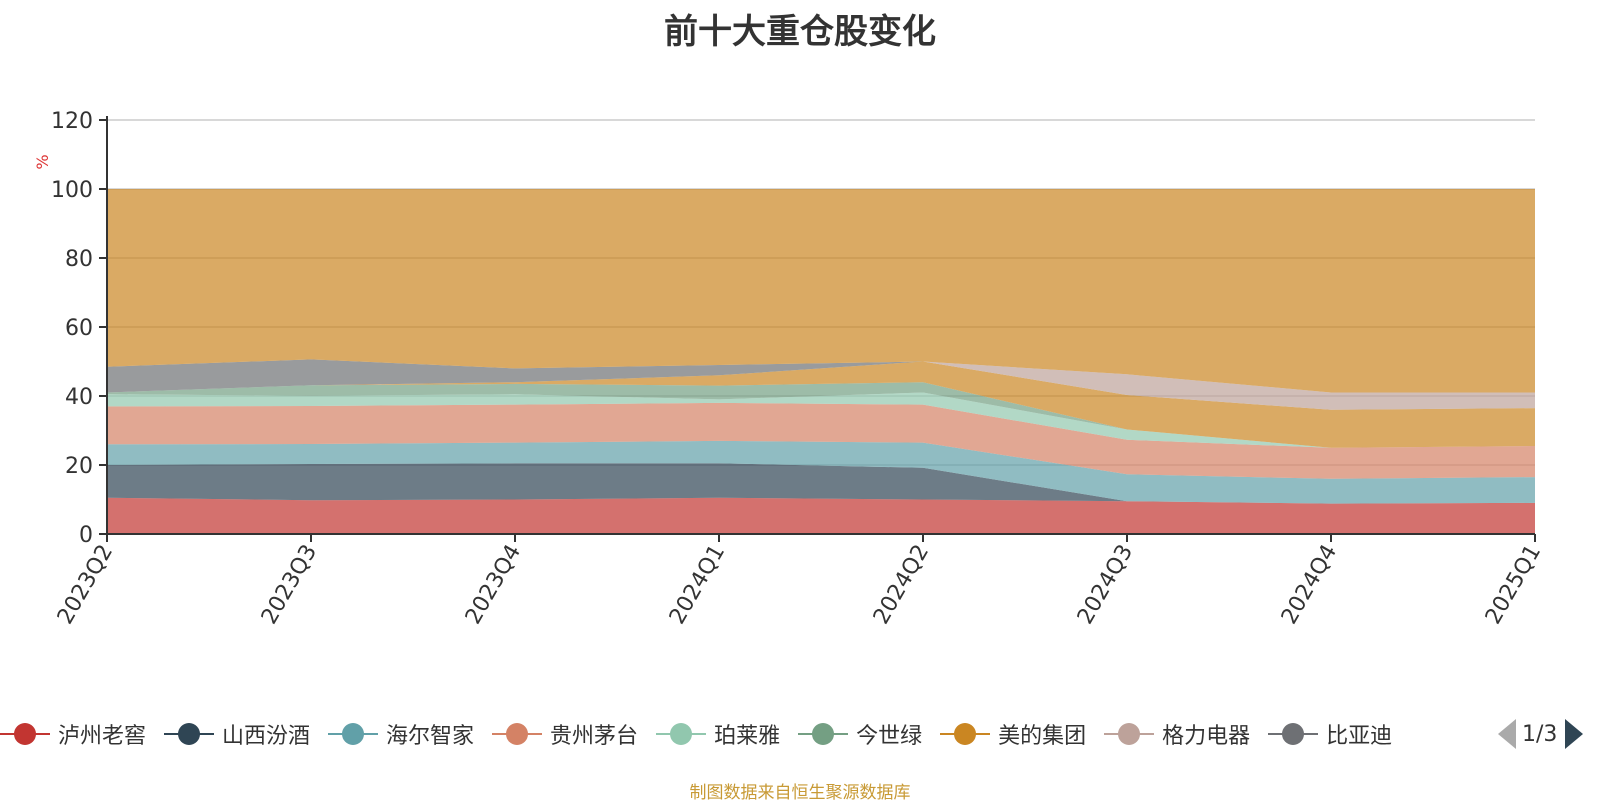 The image size is (1600, 803). Describe the element at coordinates (1574, 734) in the screenshot. I see `legend-next-page-icon` at that location.